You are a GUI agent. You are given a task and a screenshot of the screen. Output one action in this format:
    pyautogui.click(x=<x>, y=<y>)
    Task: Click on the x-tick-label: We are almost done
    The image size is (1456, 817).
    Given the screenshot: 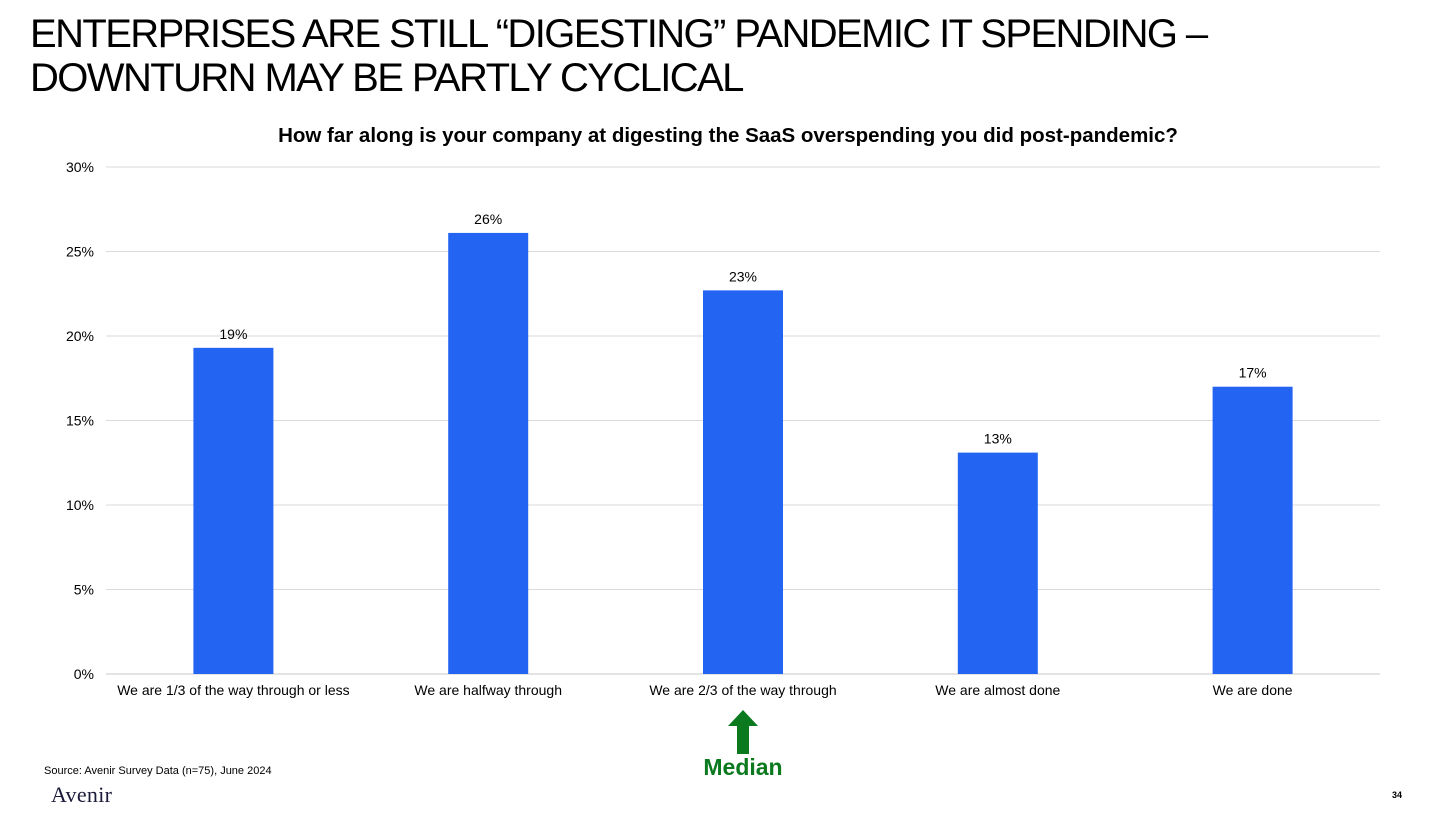 What is the action you would take?
    pyautogui.click(x=997, y=690)
    